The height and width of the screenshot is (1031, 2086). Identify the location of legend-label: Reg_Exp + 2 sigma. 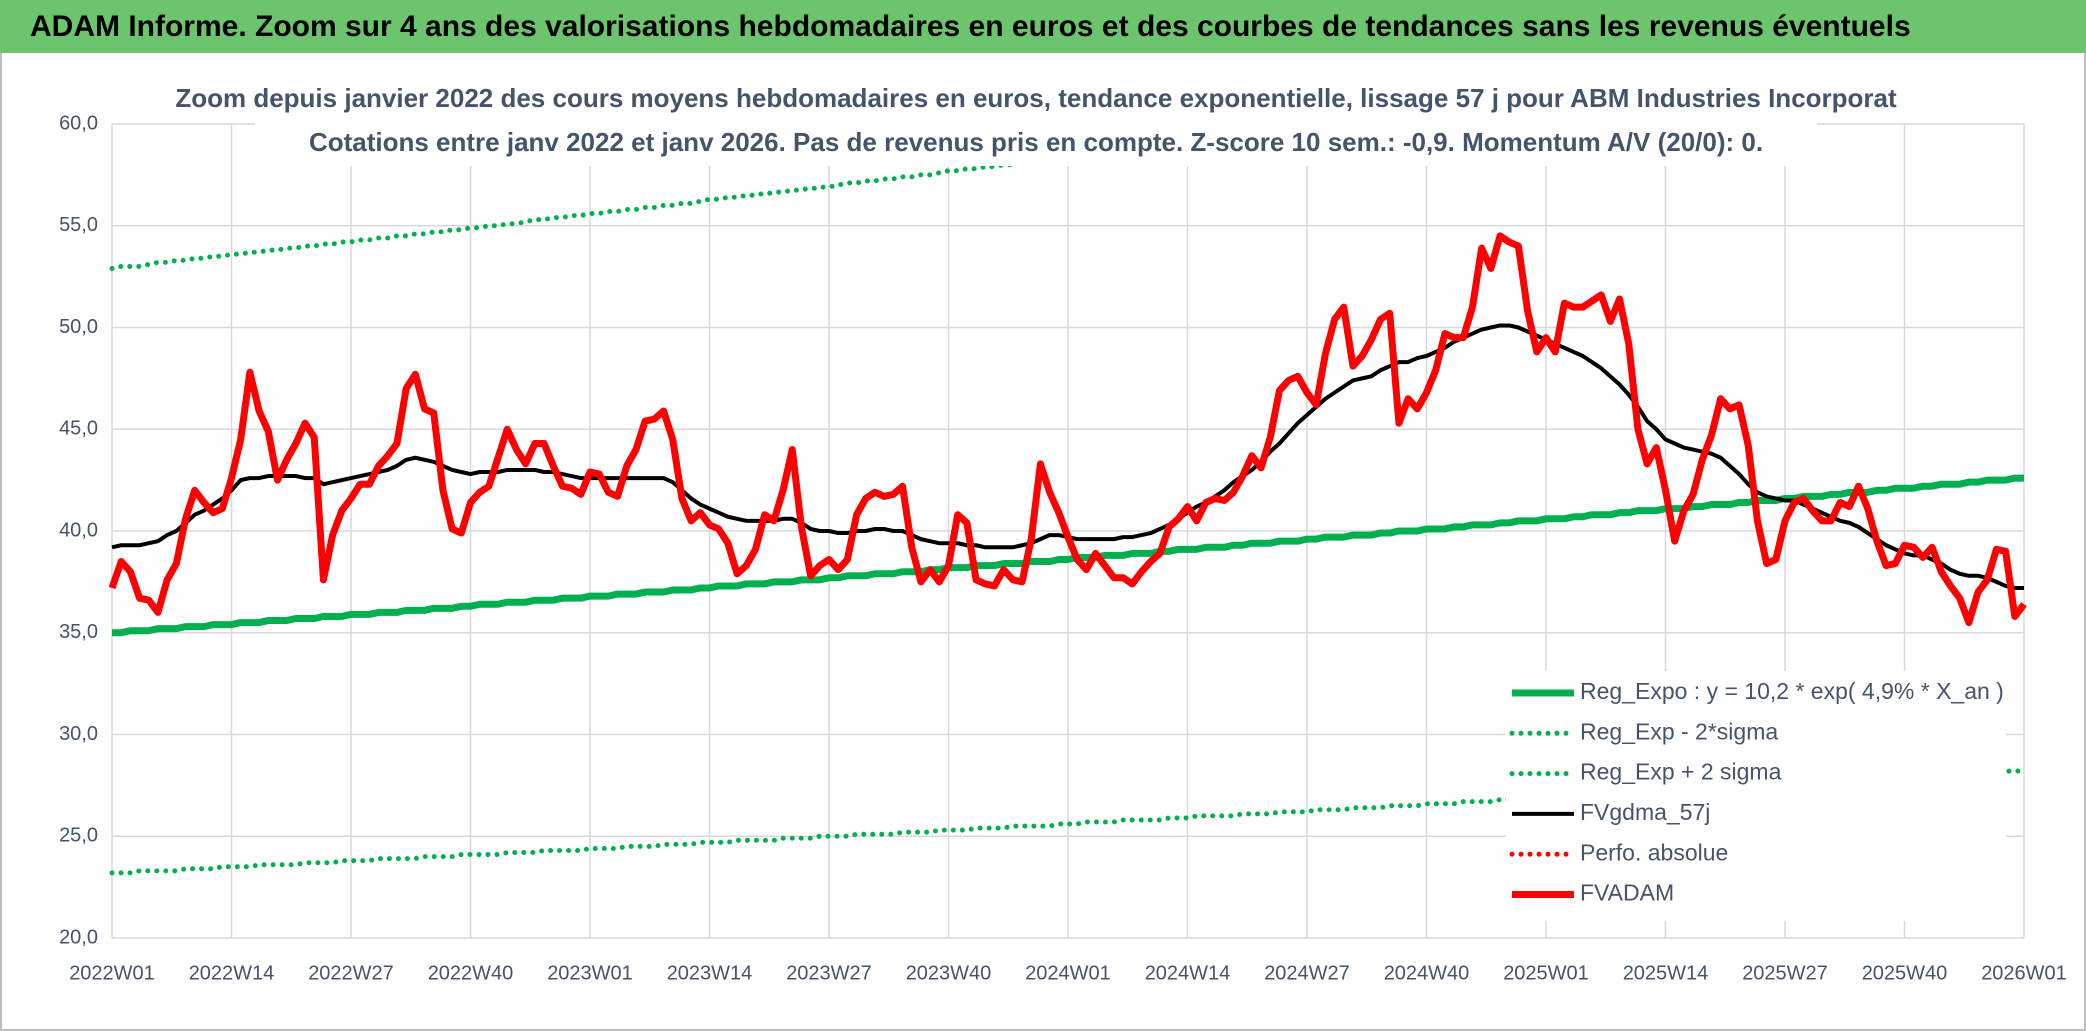
(1681, 772).